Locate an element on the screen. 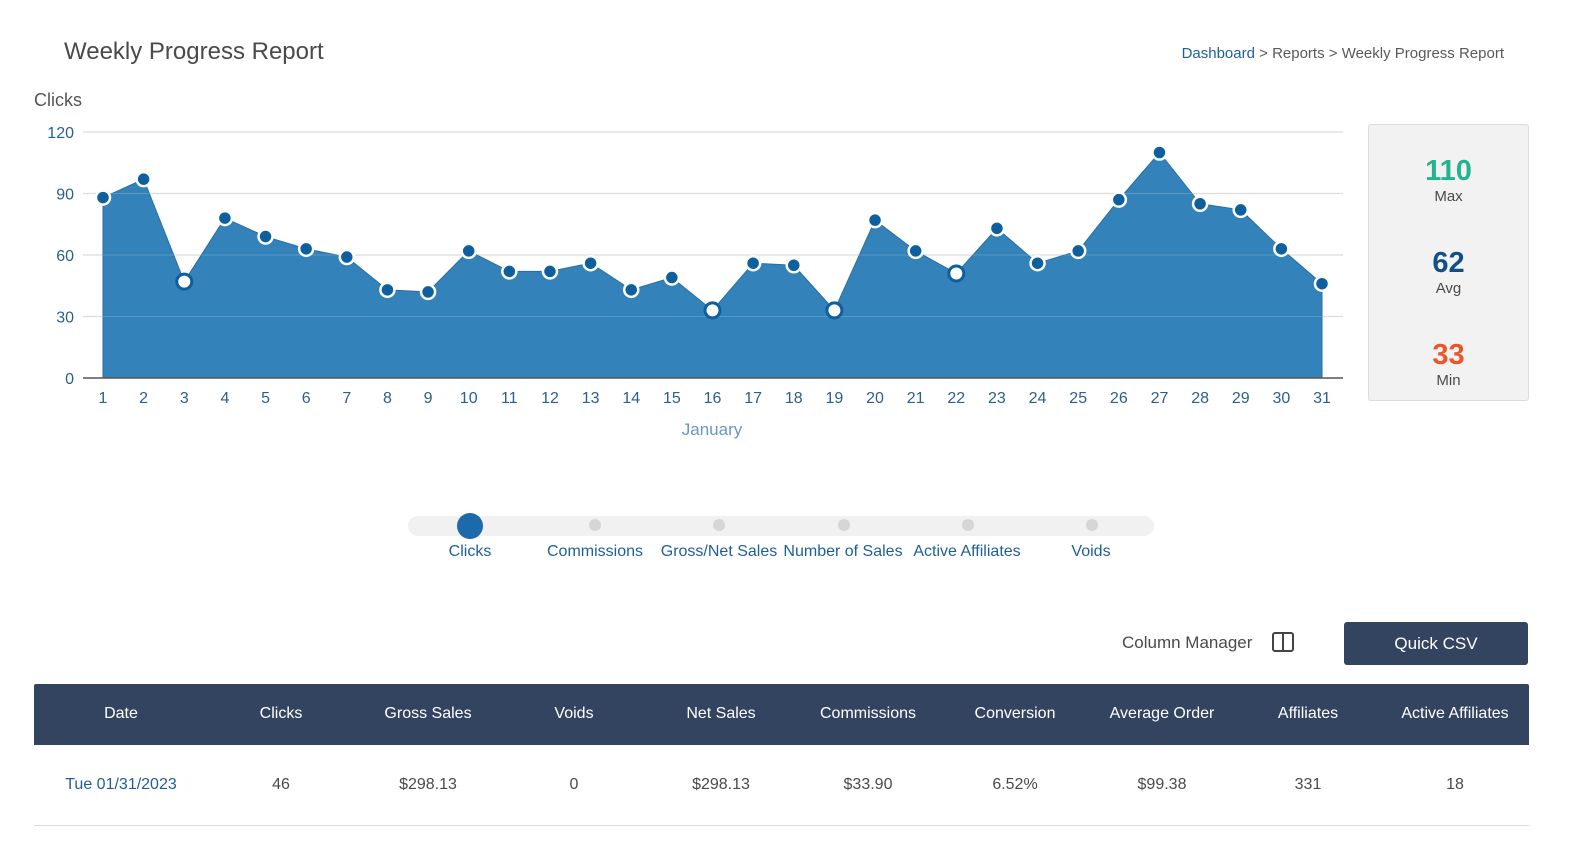 Image resolution: width=1578 pixels, height=851 pixels. column-header-average-order: Average Order is located at coordinates (1162, 713).